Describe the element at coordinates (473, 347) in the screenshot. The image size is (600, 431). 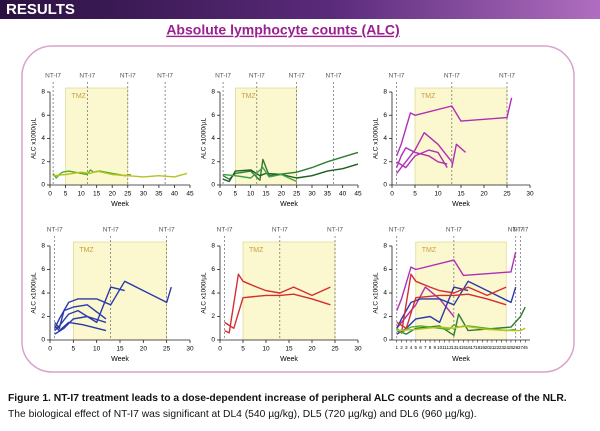
I see `x-tick-label: 17` at that location.